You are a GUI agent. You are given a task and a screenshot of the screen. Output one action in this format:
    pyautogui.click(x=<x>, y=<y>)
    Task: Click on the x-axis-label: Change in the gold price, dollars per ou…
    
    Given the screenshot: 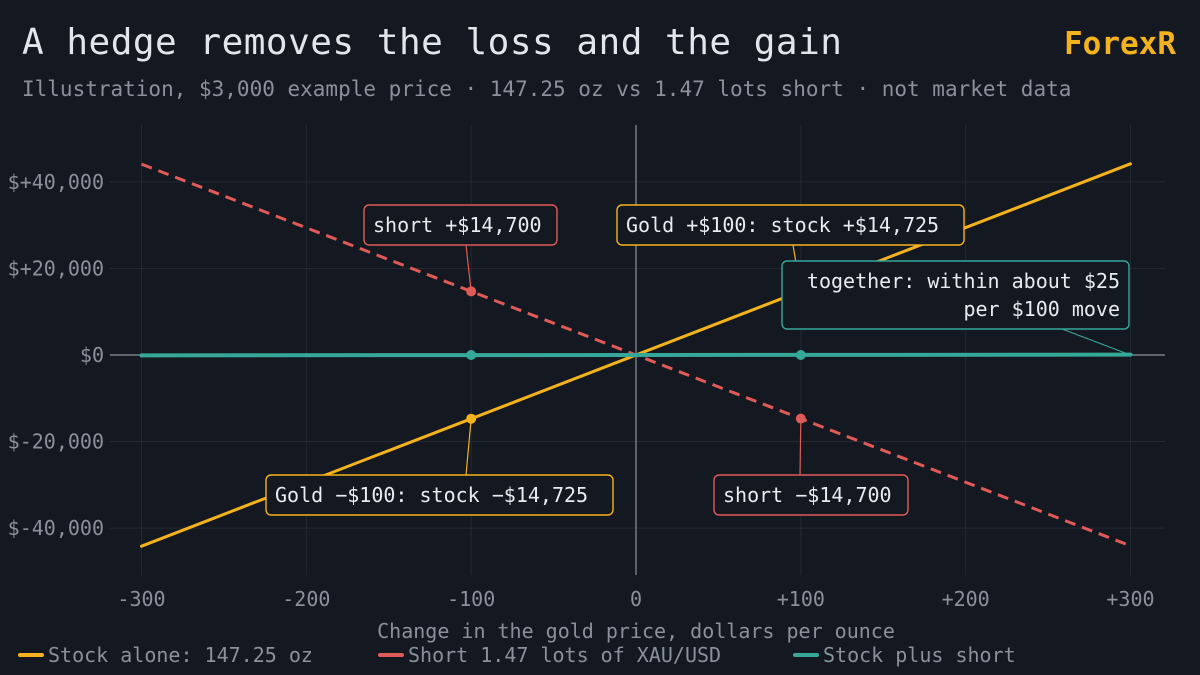 What is the action you would take?
    pyautogui.click(x=636, y=631)
    